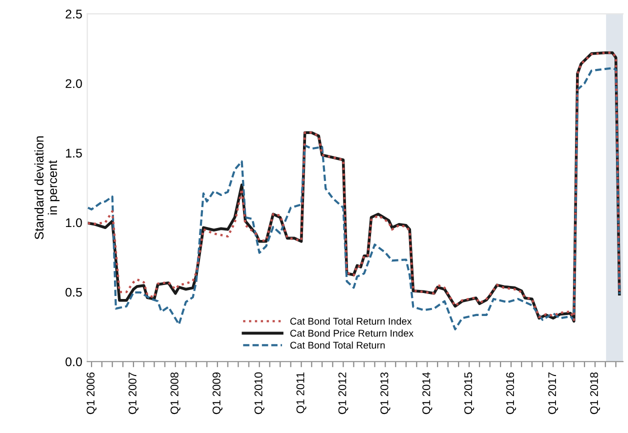  Describe the element at coordinates (74, 361) in the screenshot. I see `y-tick-label: 0.0` at that location.